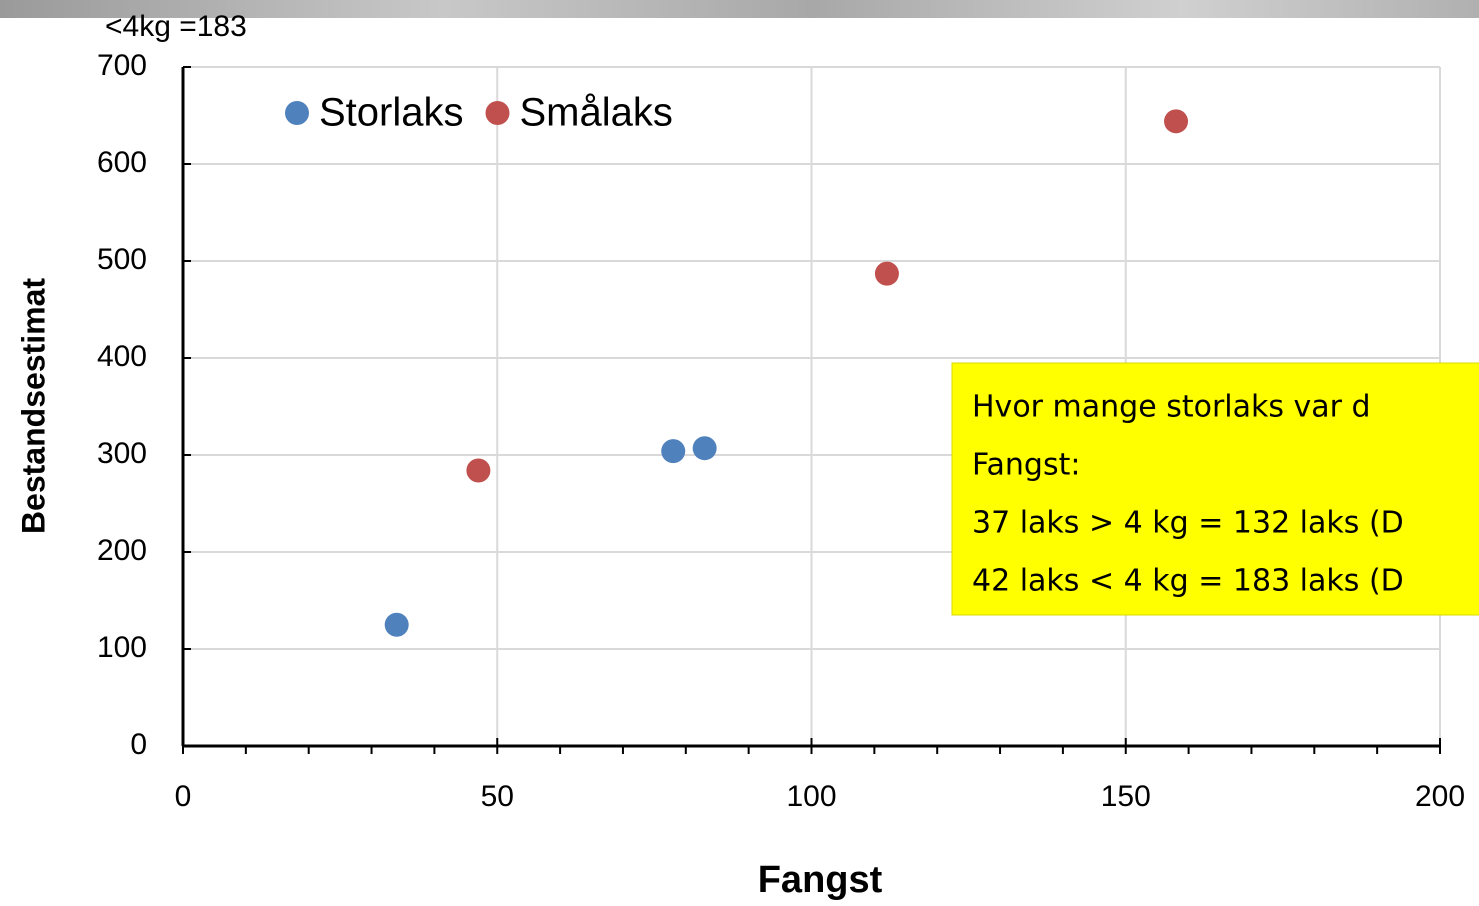 Image resolution: width=1479 pixels, height=906 pixels. Describe the element at coordinates (739, 9) in the screenshot. I see `header-strip` at that location.